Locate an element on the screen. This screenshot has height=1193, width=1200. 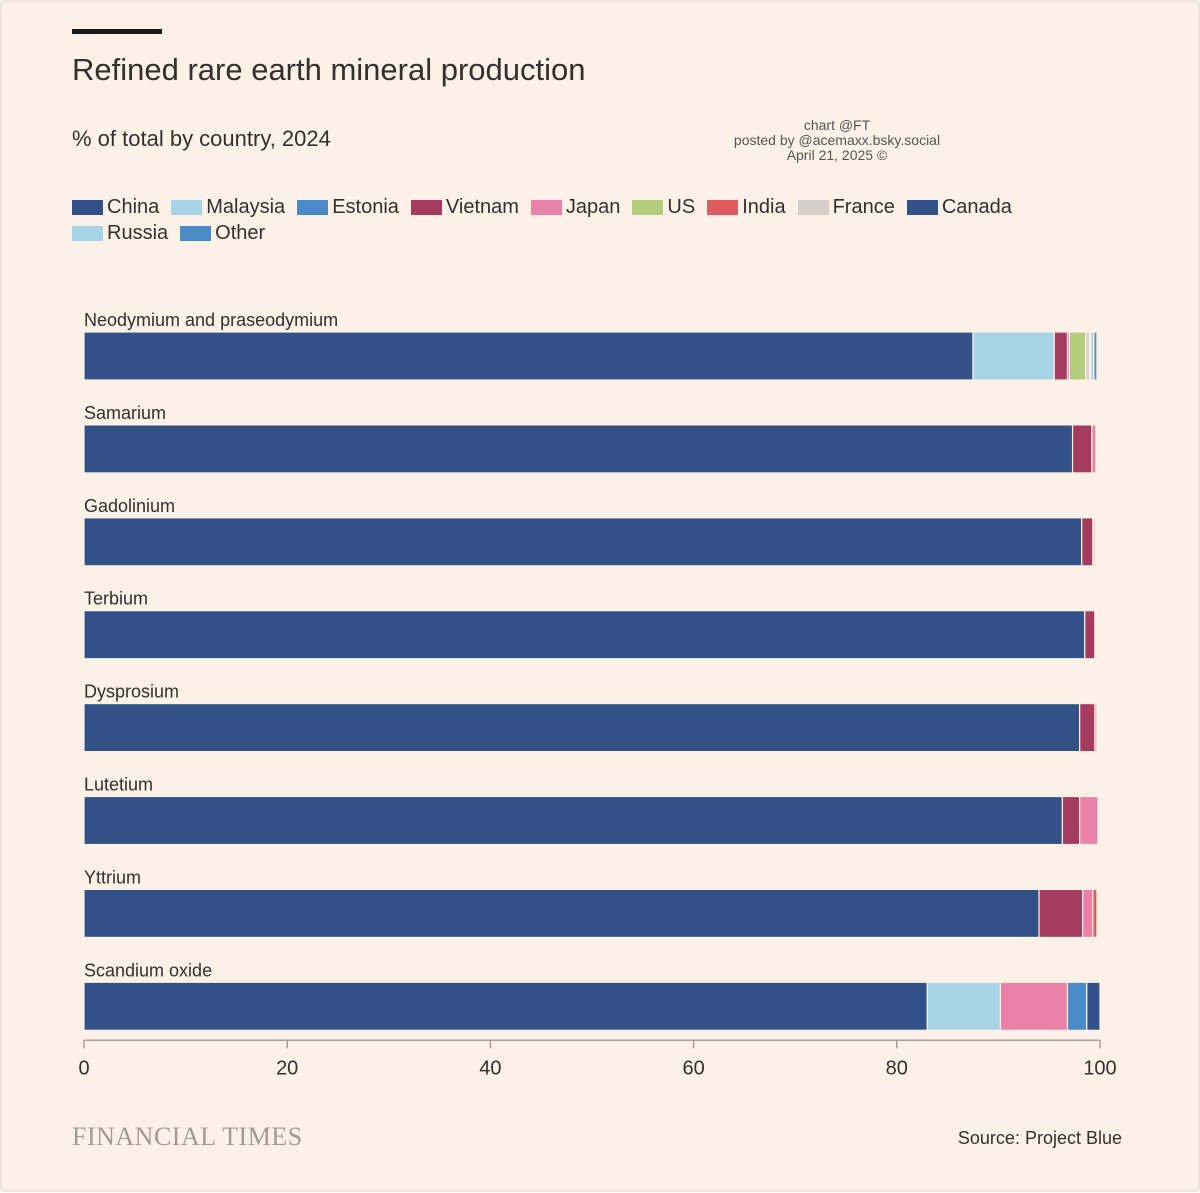
credit-line: April 21, 2025 © is located at coordinates (837, 155).